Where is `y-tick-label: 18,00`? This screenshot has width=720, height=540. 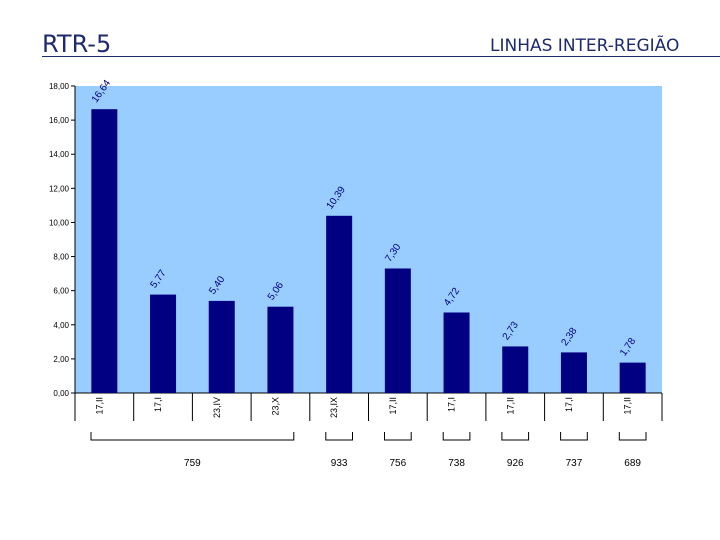
y-tick-label: 18,00 is located at coordinates (59, 86).